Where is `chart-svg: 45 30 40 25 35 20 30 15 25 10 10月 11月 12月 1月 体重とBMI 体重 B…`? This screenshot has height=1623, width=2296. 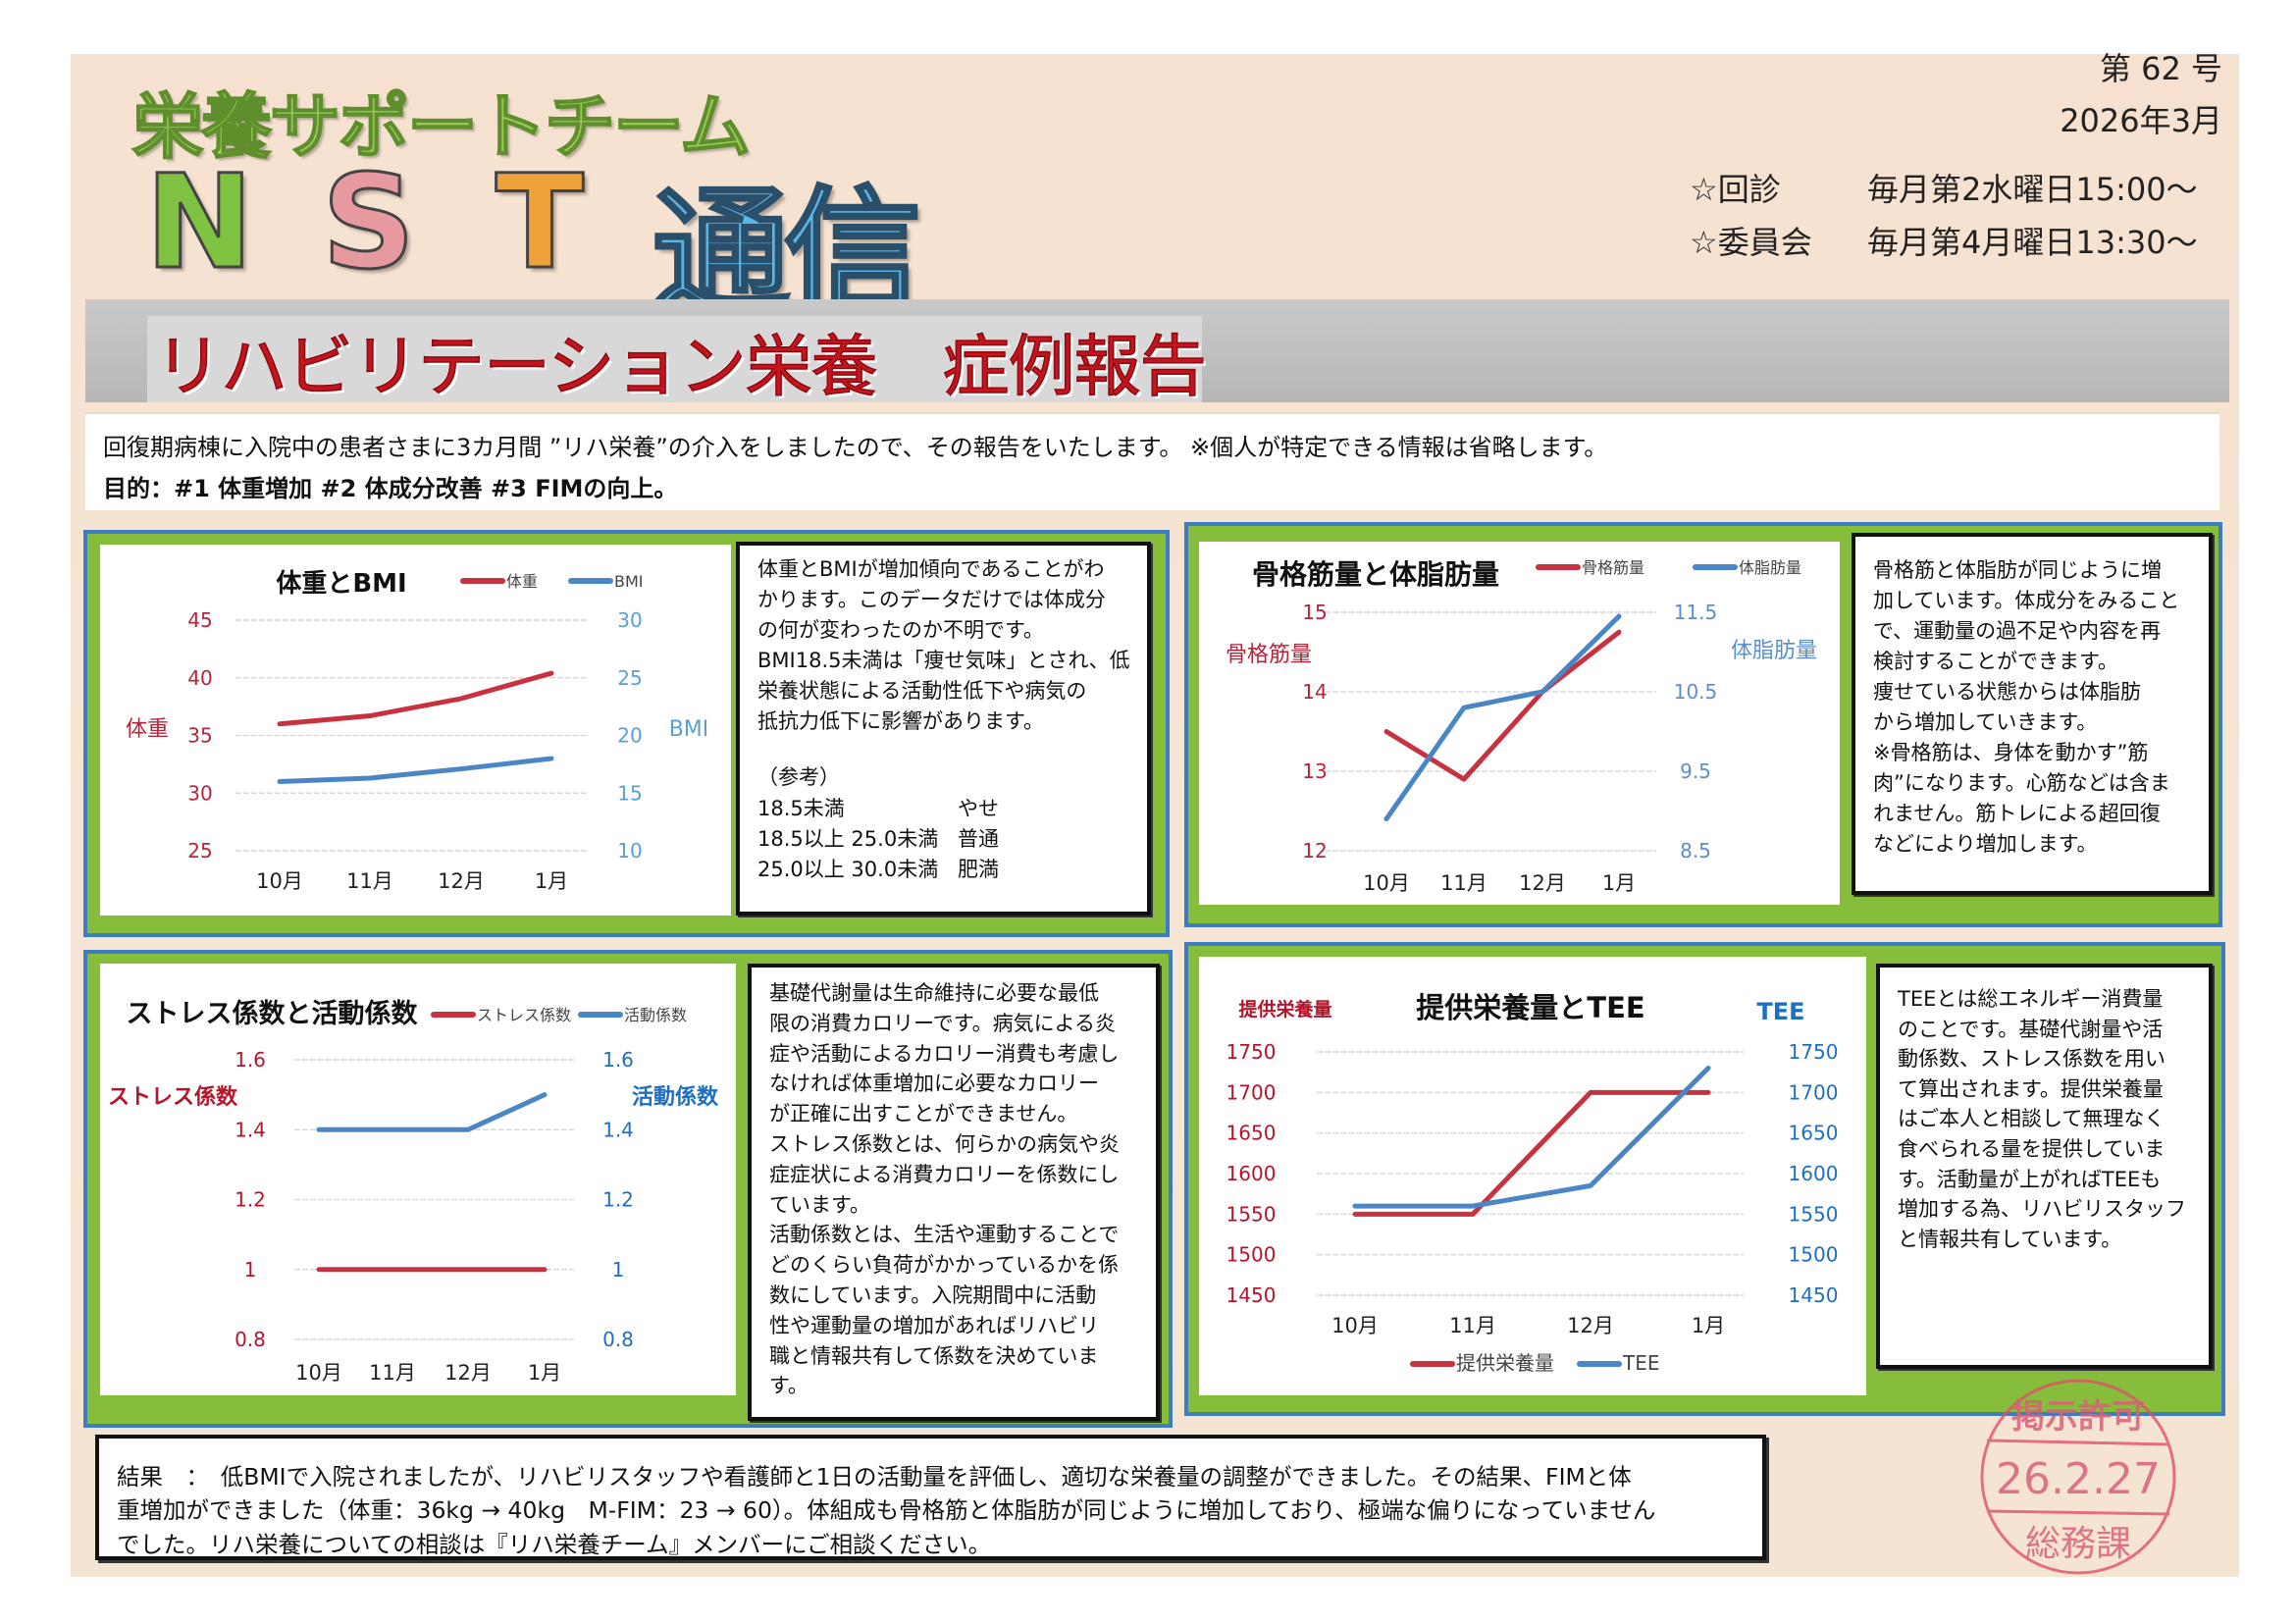 chart-svg: 45 30 40 25 35 20 30 15 25 10 10月 11月 12月 1月 体重とBMI 体重 B… is located at coordinates (417, 731).